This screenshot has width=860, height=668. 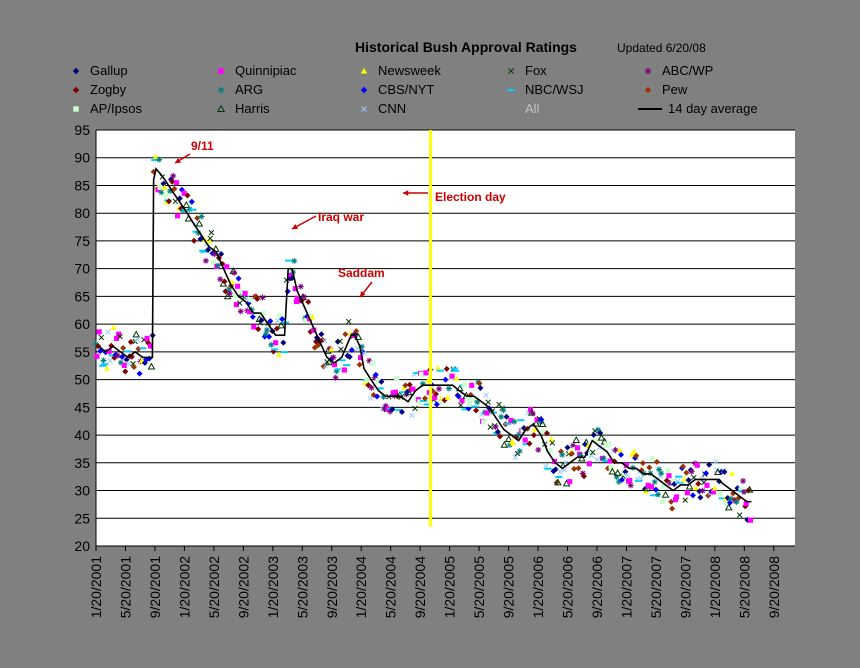 I want to click on legend-label: Quinnipiac, so click(x=266, y=70).